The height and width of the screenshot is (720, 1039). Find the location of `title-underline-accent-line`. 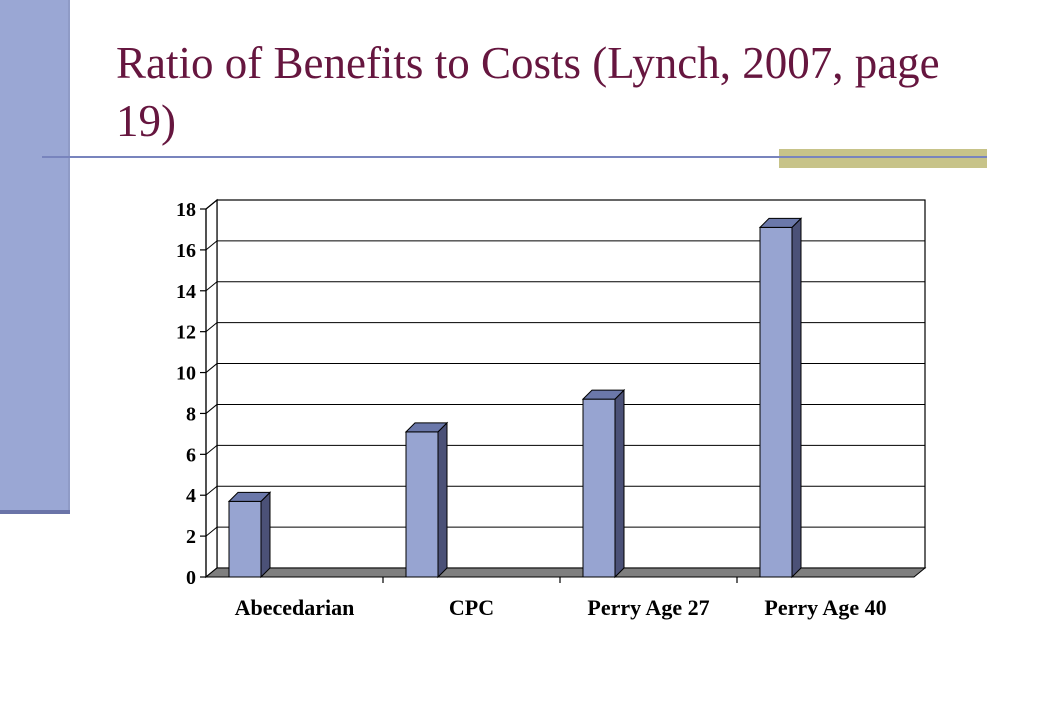

title-underline-accent-line is located at coordinates (883, 157).